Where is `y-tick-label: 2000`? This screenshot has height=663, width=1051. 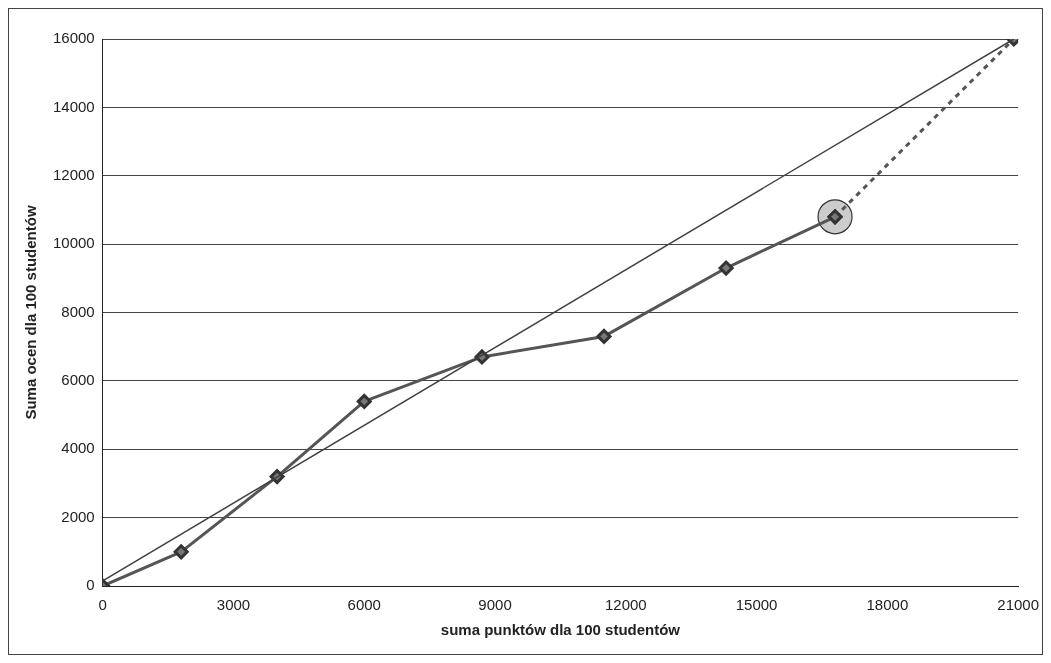 y-tick-label: 2000 is located at coordinates (78, 516).